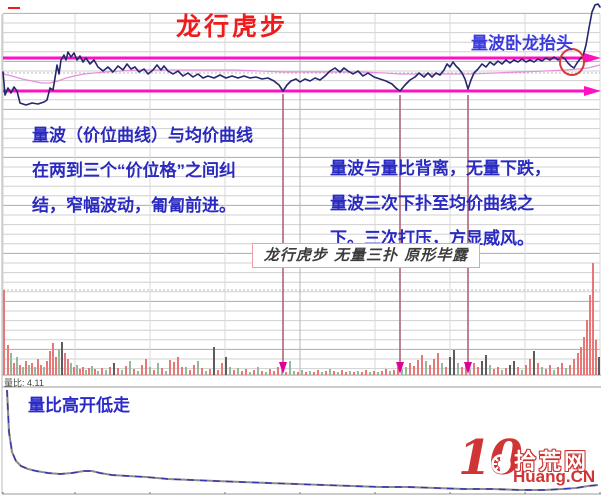 This screenshot has width=603, height=497. Describe the element at coordinates (552, 461) in the screenshot. I see `logo-site-name-cn: 拾荒网` at that location.